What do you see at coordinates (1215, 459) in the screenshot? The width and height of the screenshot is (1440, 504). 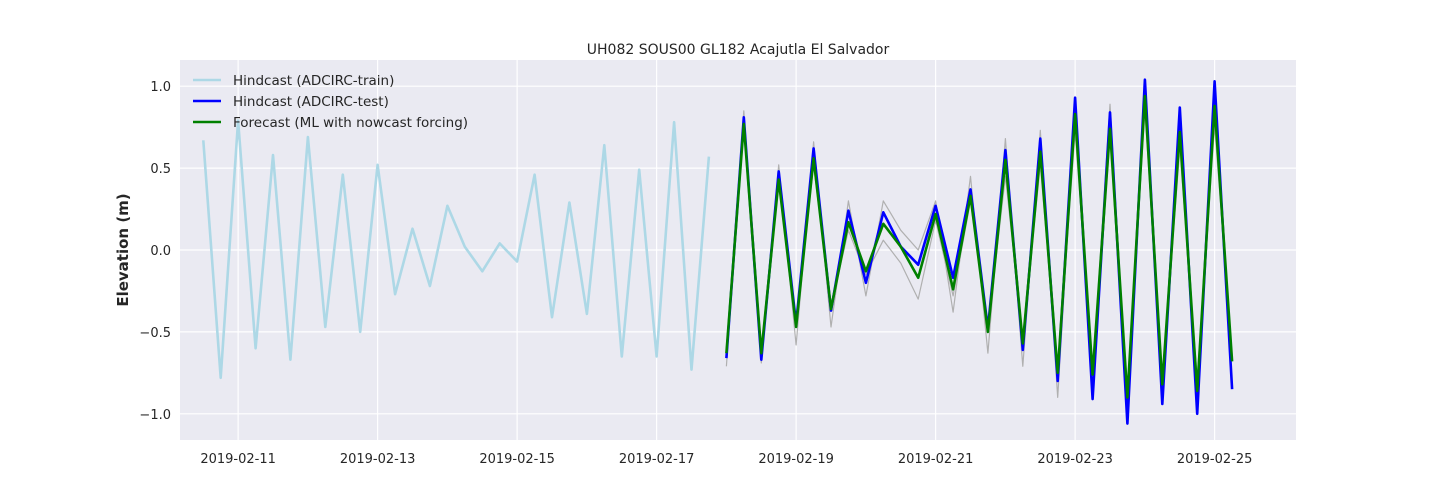 I see `x-tick-label: 2019-02-25` at bounding box center [1215, 459].